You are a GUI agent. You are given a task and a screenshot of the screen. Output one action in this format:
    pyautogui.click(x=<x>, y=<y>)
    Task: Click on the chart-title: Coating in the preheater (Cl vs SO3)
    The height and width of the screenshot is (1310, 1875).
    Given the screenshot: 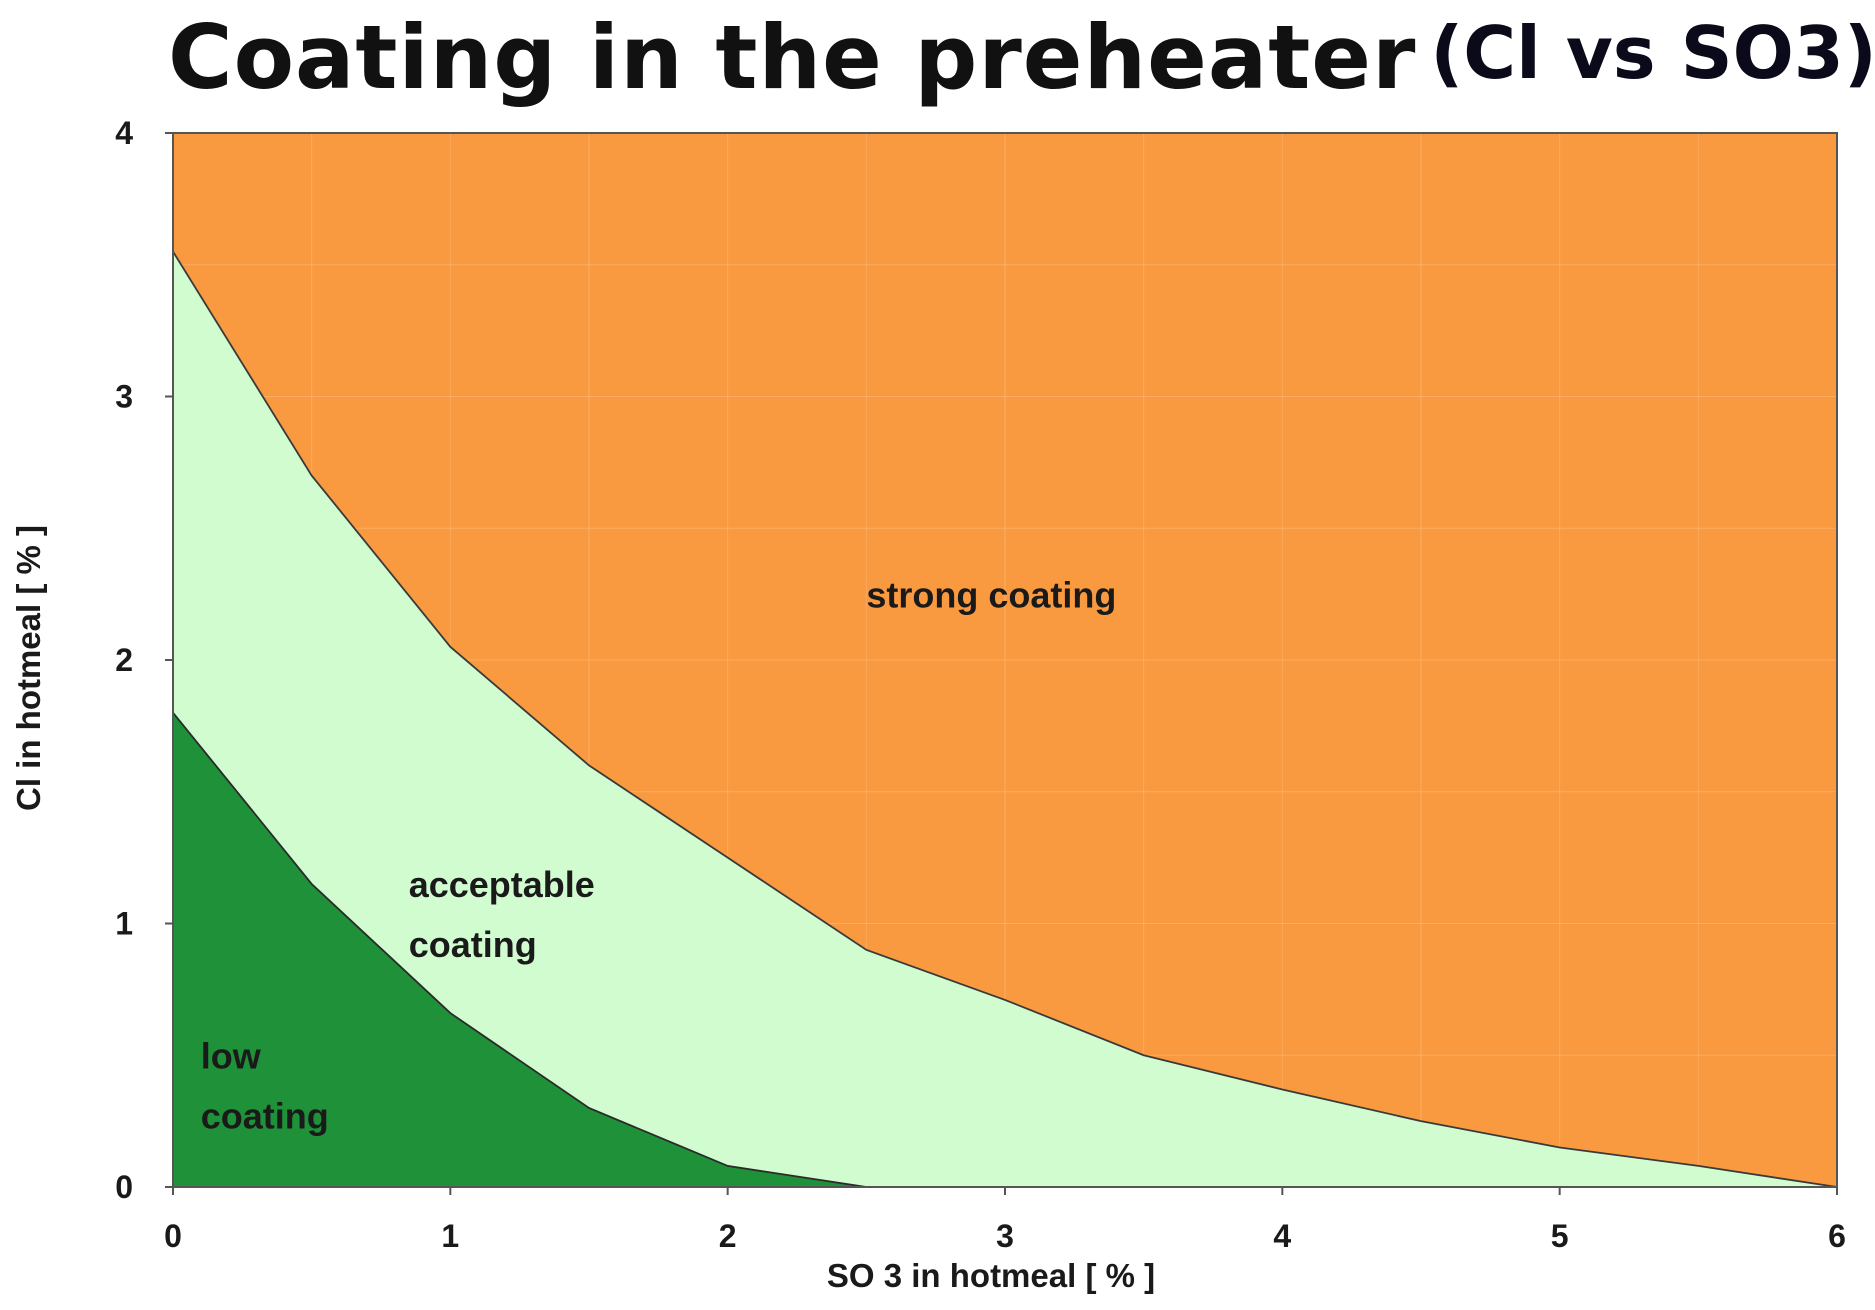 What is the action you would take?
    pyautogui.click(x=1021, y=57)
    